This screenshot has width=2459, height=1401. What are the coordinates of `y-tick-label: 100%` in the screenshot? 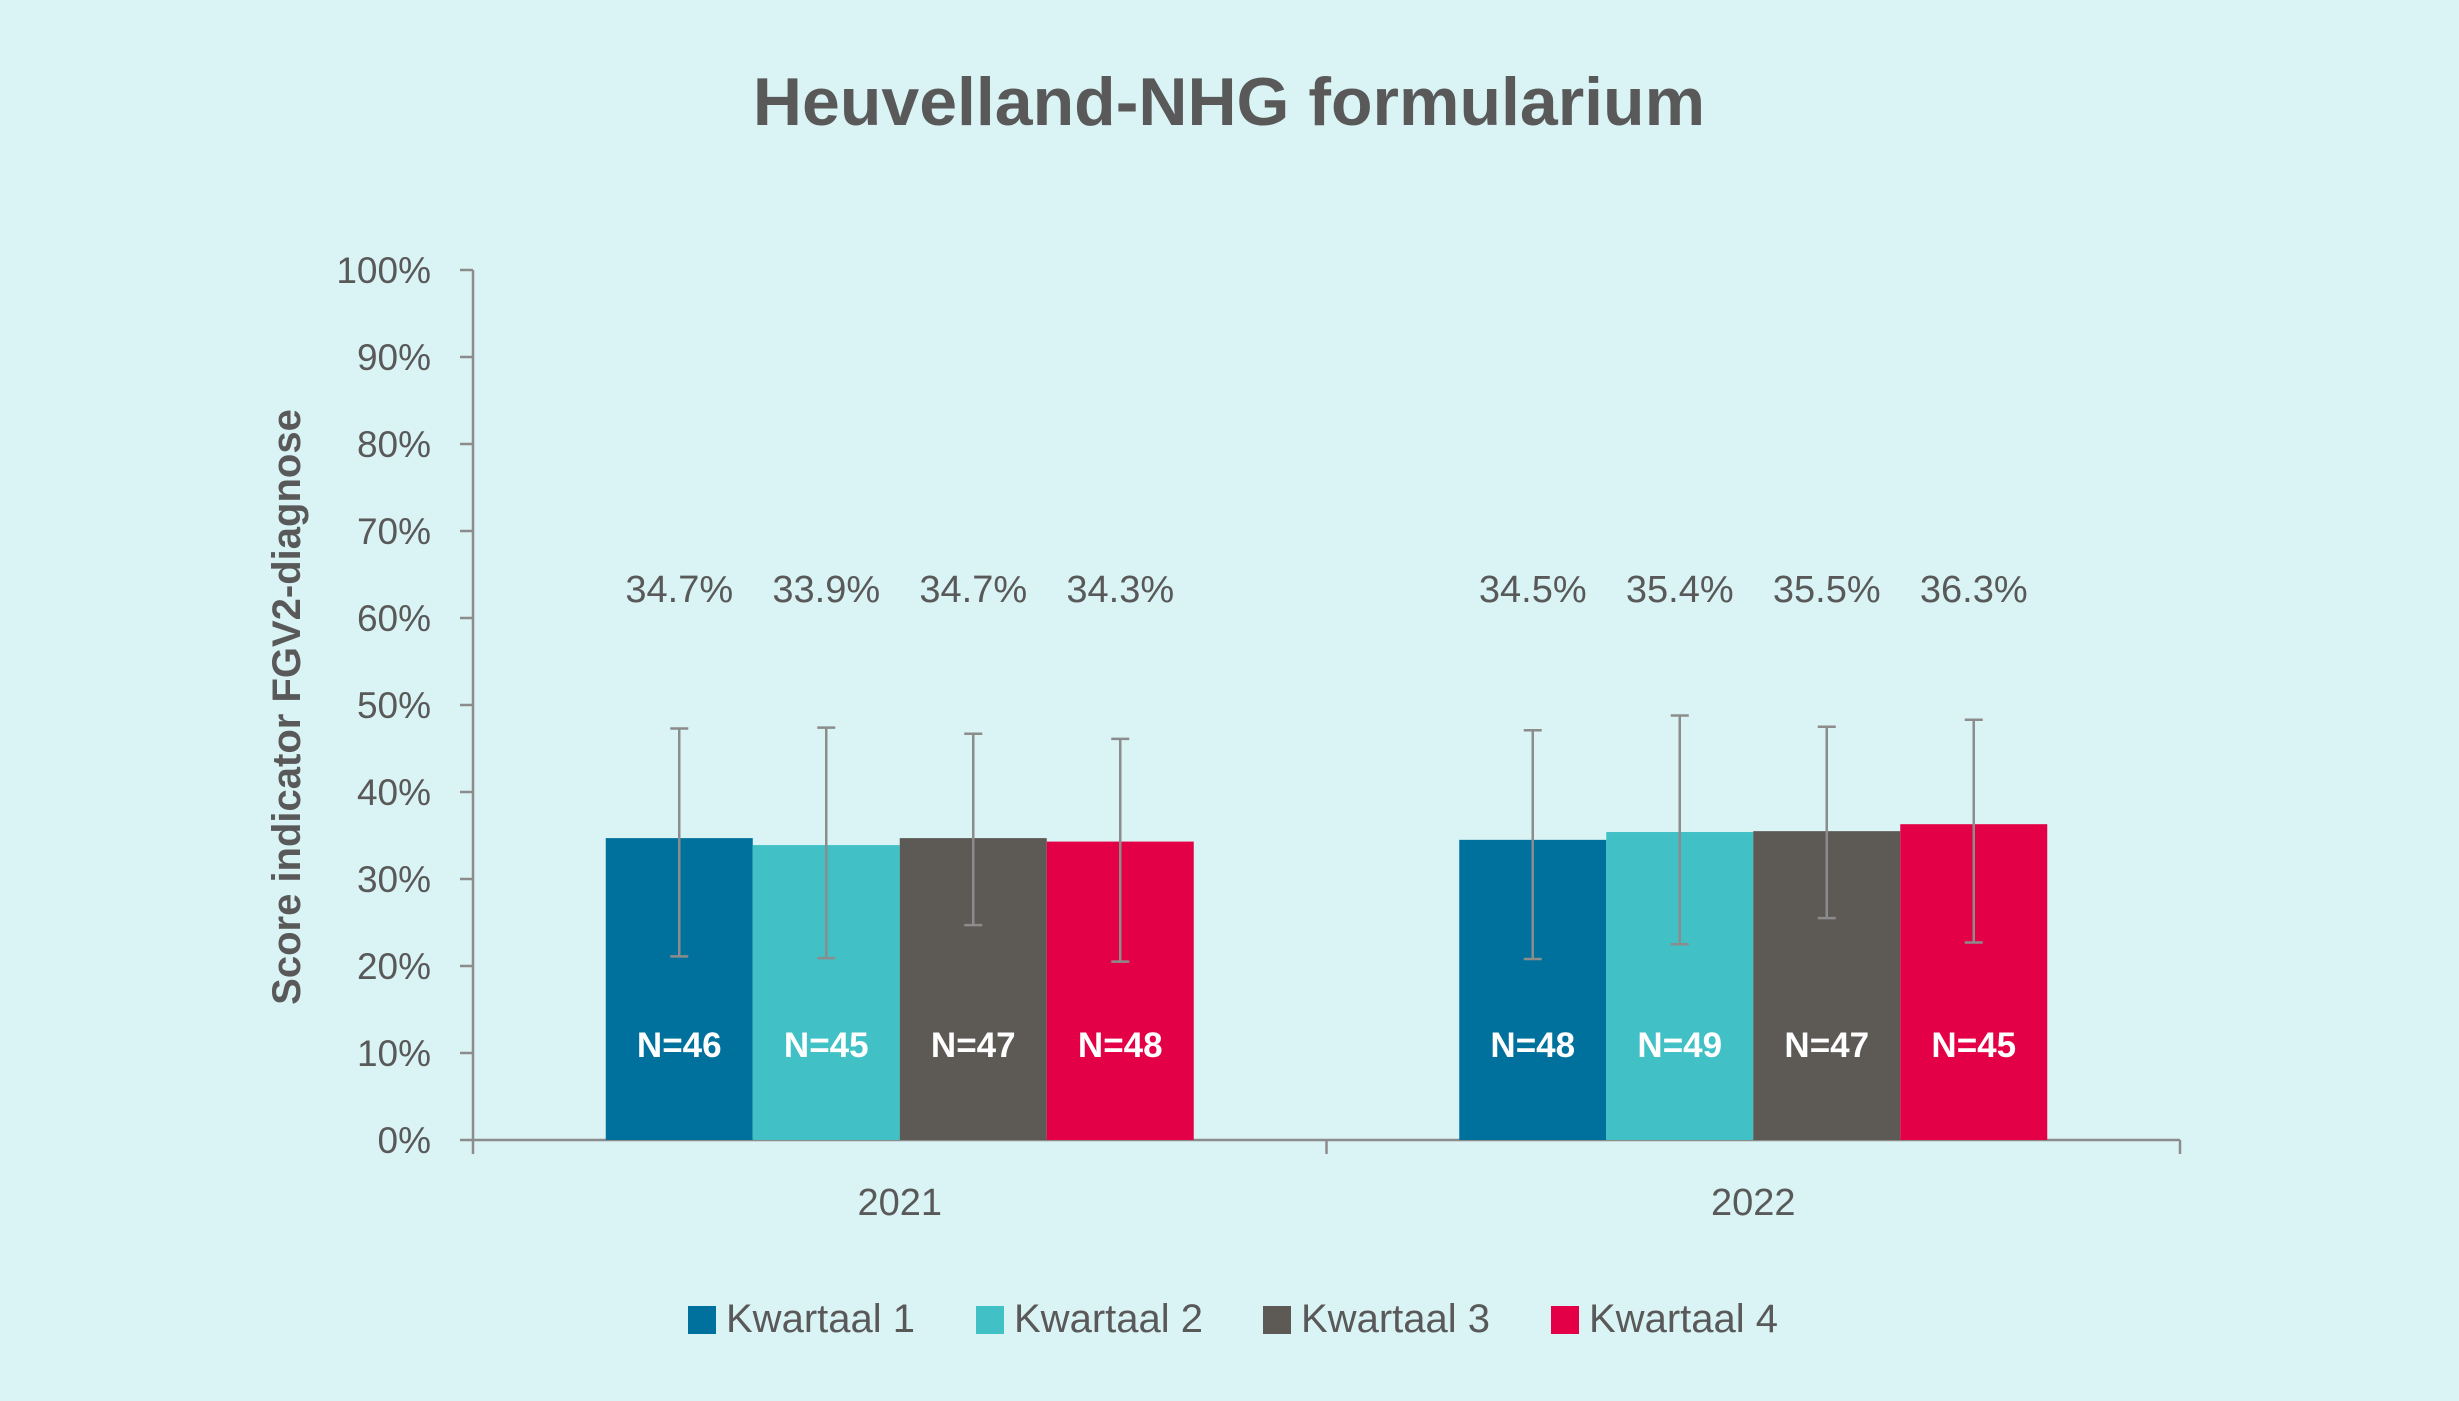 It's located at (383, 270).